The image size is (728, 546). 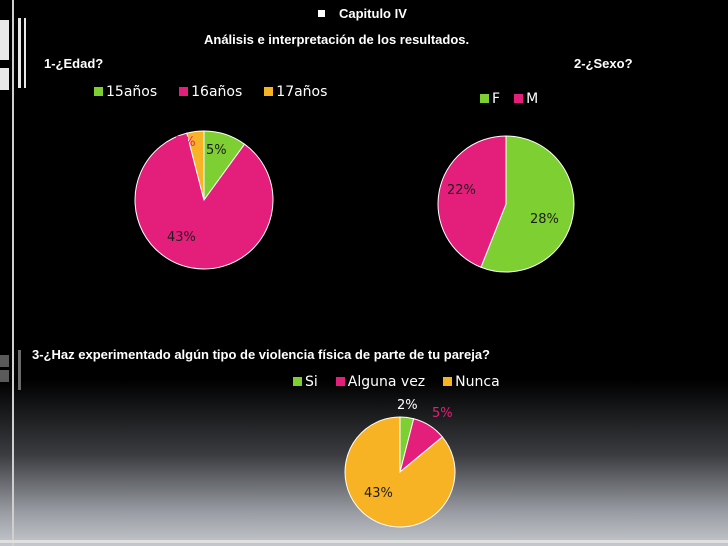 I want to click on chart3-slice-nunca, so click(x=400, y=472).